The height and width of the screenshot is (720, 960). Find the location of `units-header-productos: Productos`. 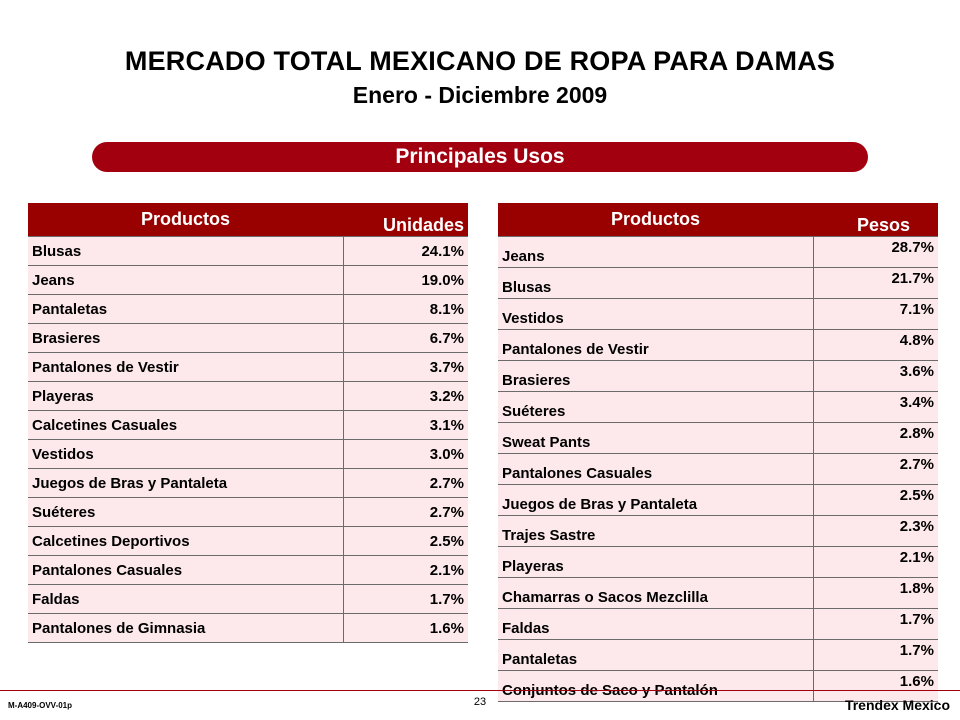

units-header-productos: Productos is located at coordinates (185, 220).